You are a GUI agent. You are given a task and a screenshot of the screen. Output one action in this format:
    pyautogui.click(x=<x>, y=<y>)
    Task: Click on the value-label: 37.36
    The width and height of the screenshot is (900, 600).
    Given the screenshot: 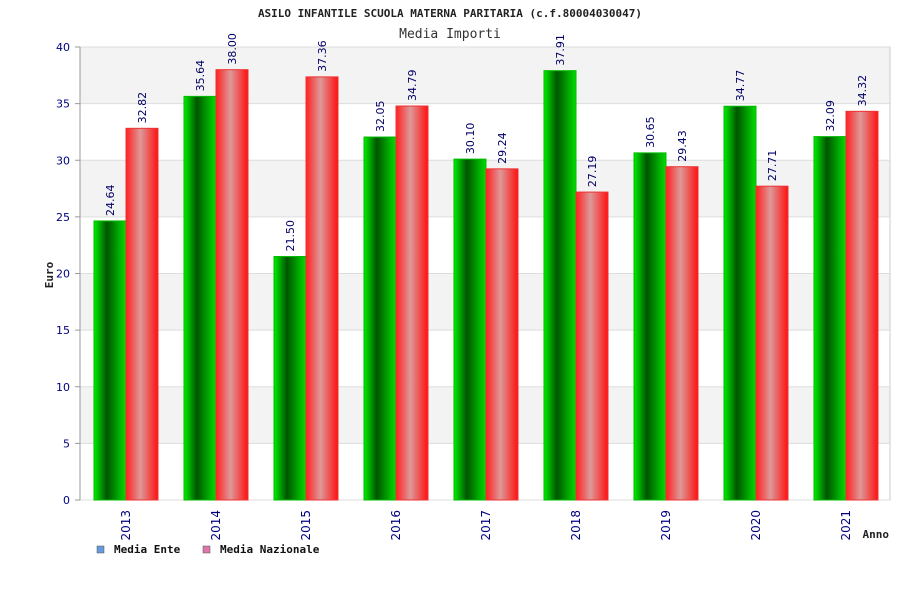 What is the action you would take?
    pyautogui.click(x=322, y=56)
    